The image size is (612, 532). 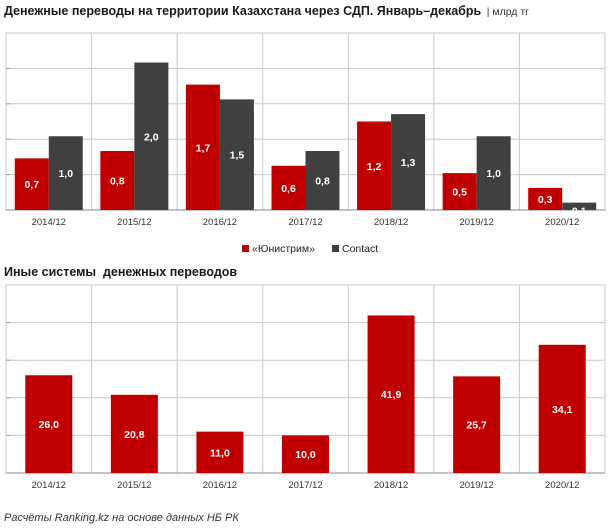 I want to click on data-label: 25,7, so click(x=476, y=426).